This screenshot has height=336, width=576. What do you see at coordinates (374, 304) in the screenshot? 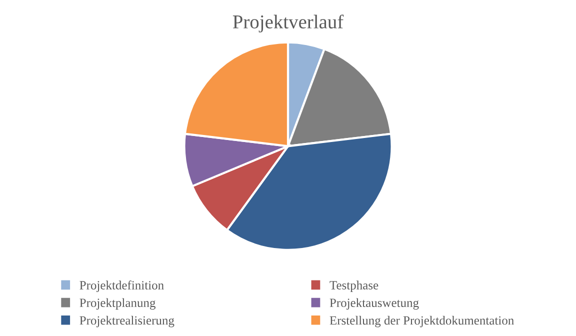
I see `legend-label: Projektauswetung` at bounding box center [374, 304].